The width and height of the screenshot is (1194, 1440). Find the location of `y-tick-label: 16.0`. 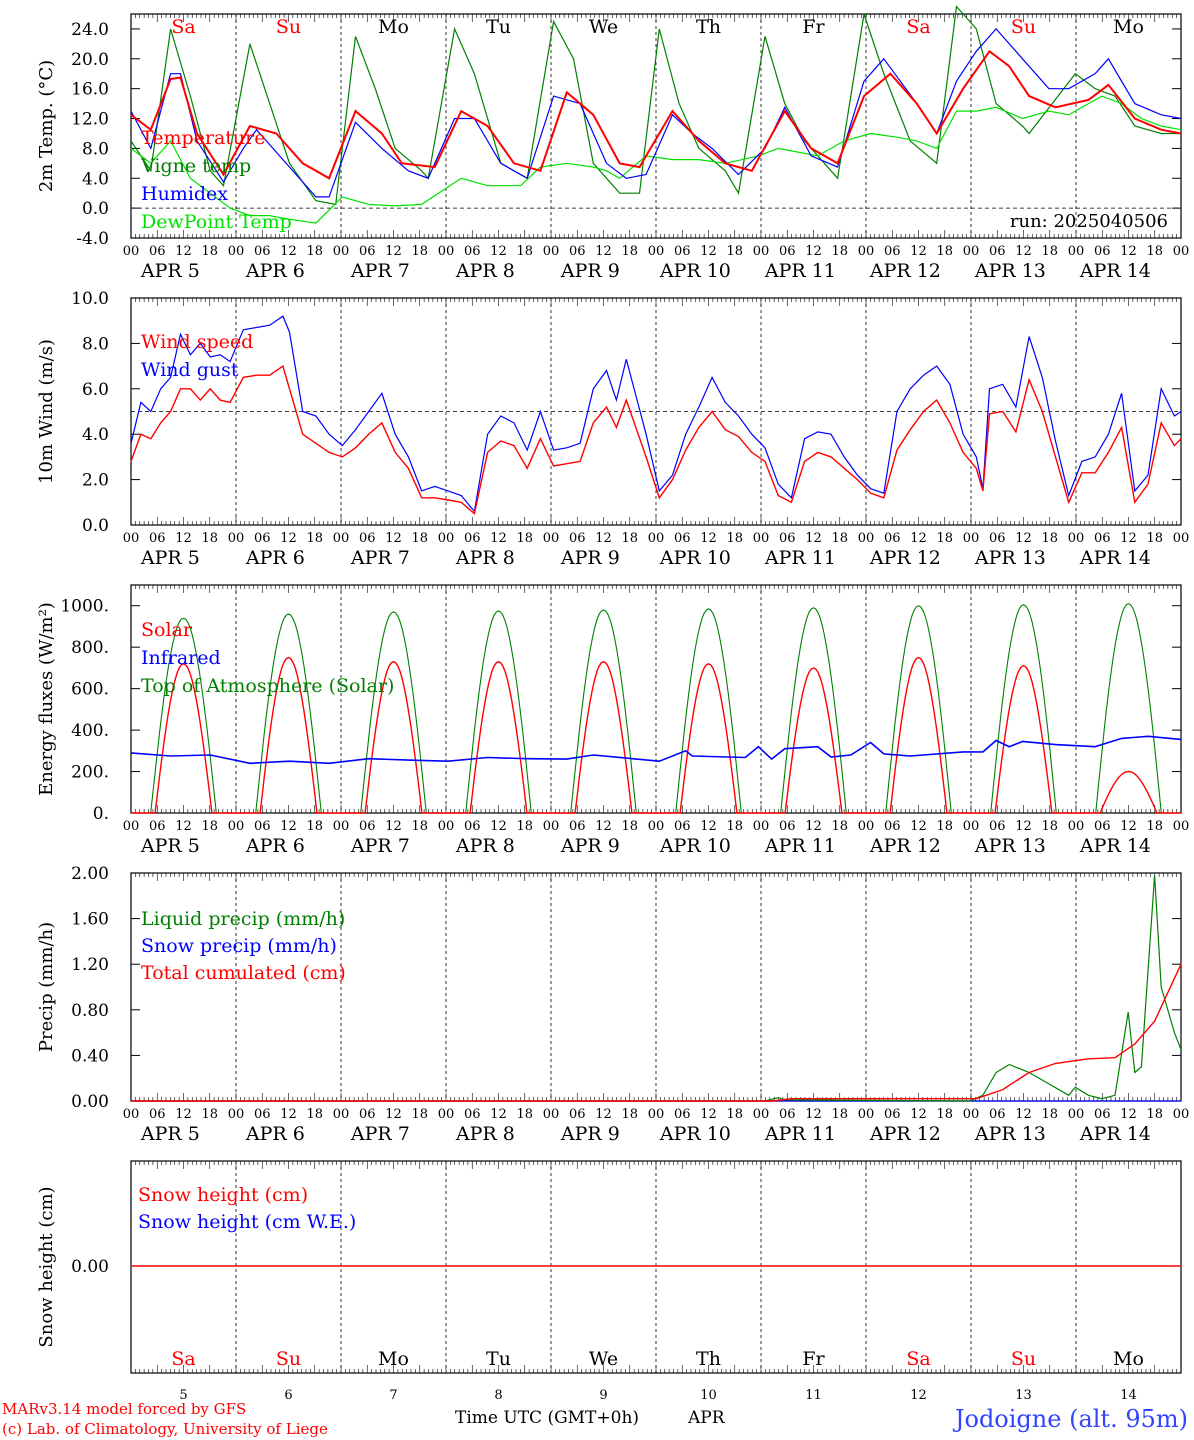

y-tick-label: 16.0 is located at coordinates (90, 90).